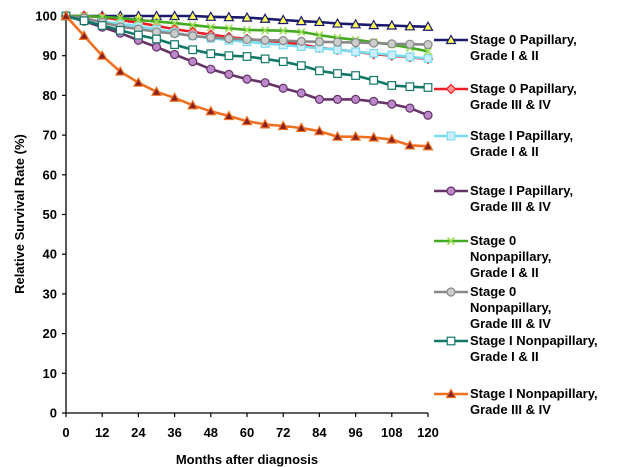 This screenshot has width=621, height=467. Describe the element at coordinates (50, 174) in the screenshot. I see `y-tick-label: 60` at that location.